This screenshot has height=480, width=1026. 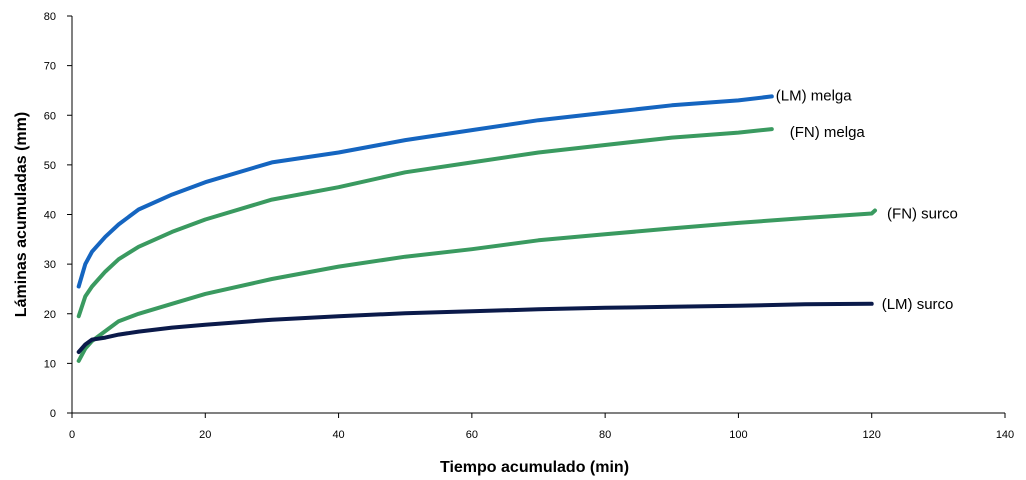 What do you see at coordinates (50, 216) in the screenshot?
I see `y-tick-label: 40` at bounding box center [50, 216].